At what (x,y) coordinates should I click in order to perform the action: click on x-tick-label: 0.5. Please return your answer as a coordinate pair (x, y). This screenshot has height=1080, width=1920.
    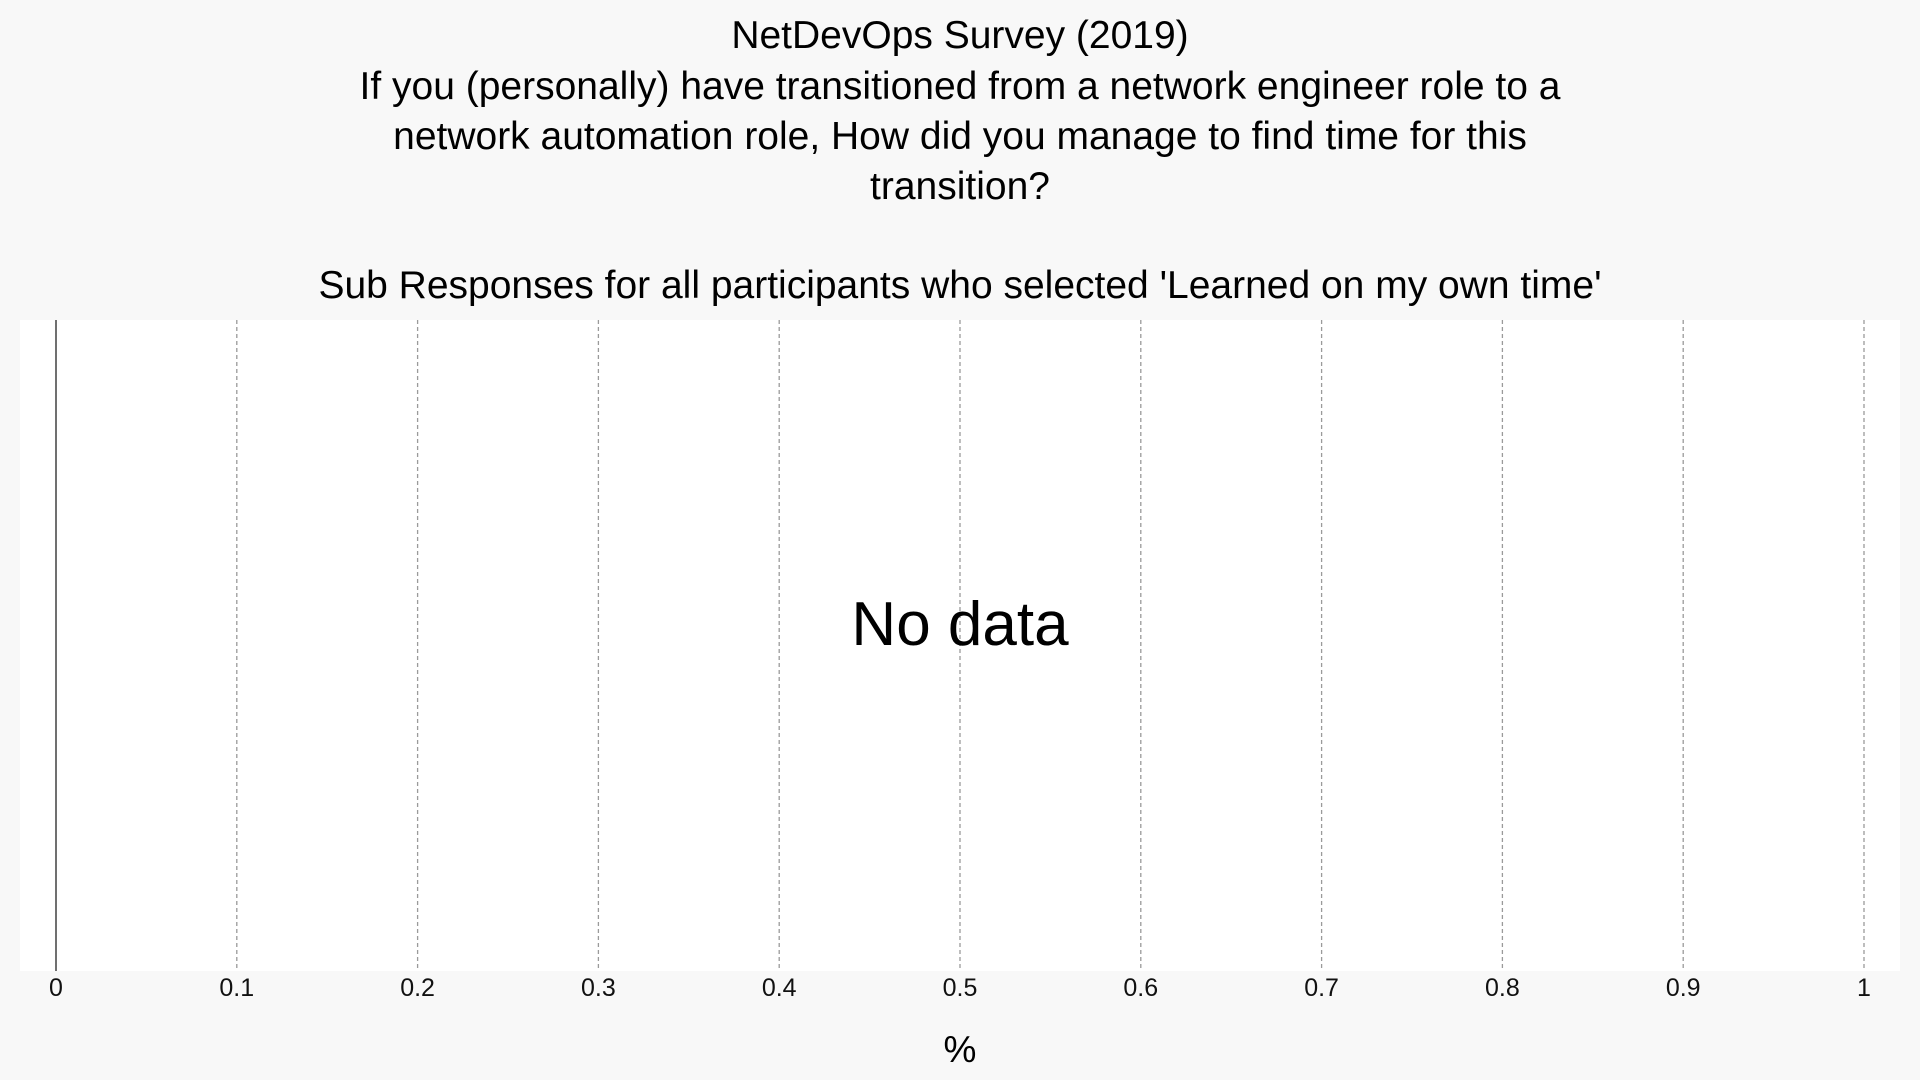
    Looking at the image, I should click on (960, 988).